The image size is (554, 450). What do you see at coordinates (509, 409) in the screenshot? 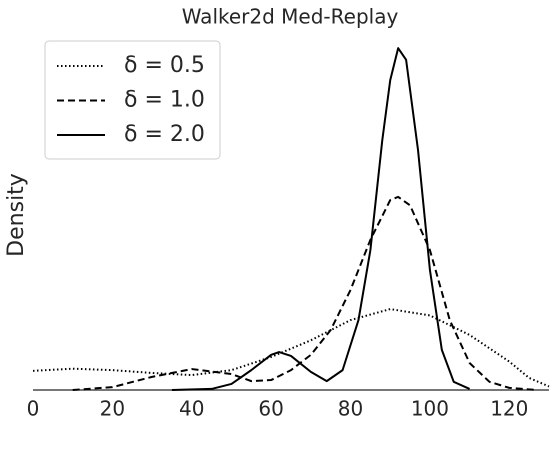
I see `x-tick-label: 120` at bounding box center [509, 409].